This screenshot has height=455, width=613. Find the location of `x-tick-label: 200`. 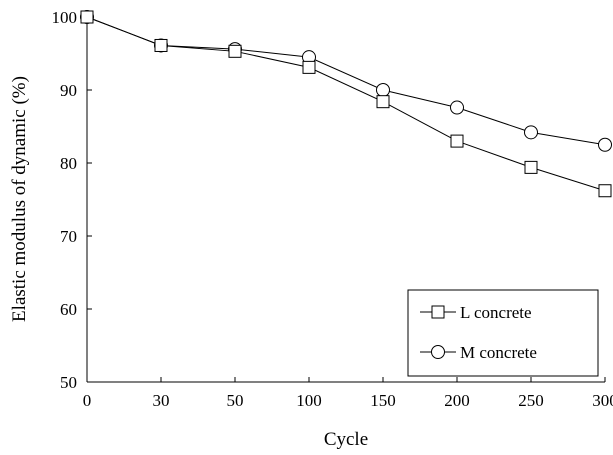

x-tick-label: 200 is located at coordinates (457, 400).